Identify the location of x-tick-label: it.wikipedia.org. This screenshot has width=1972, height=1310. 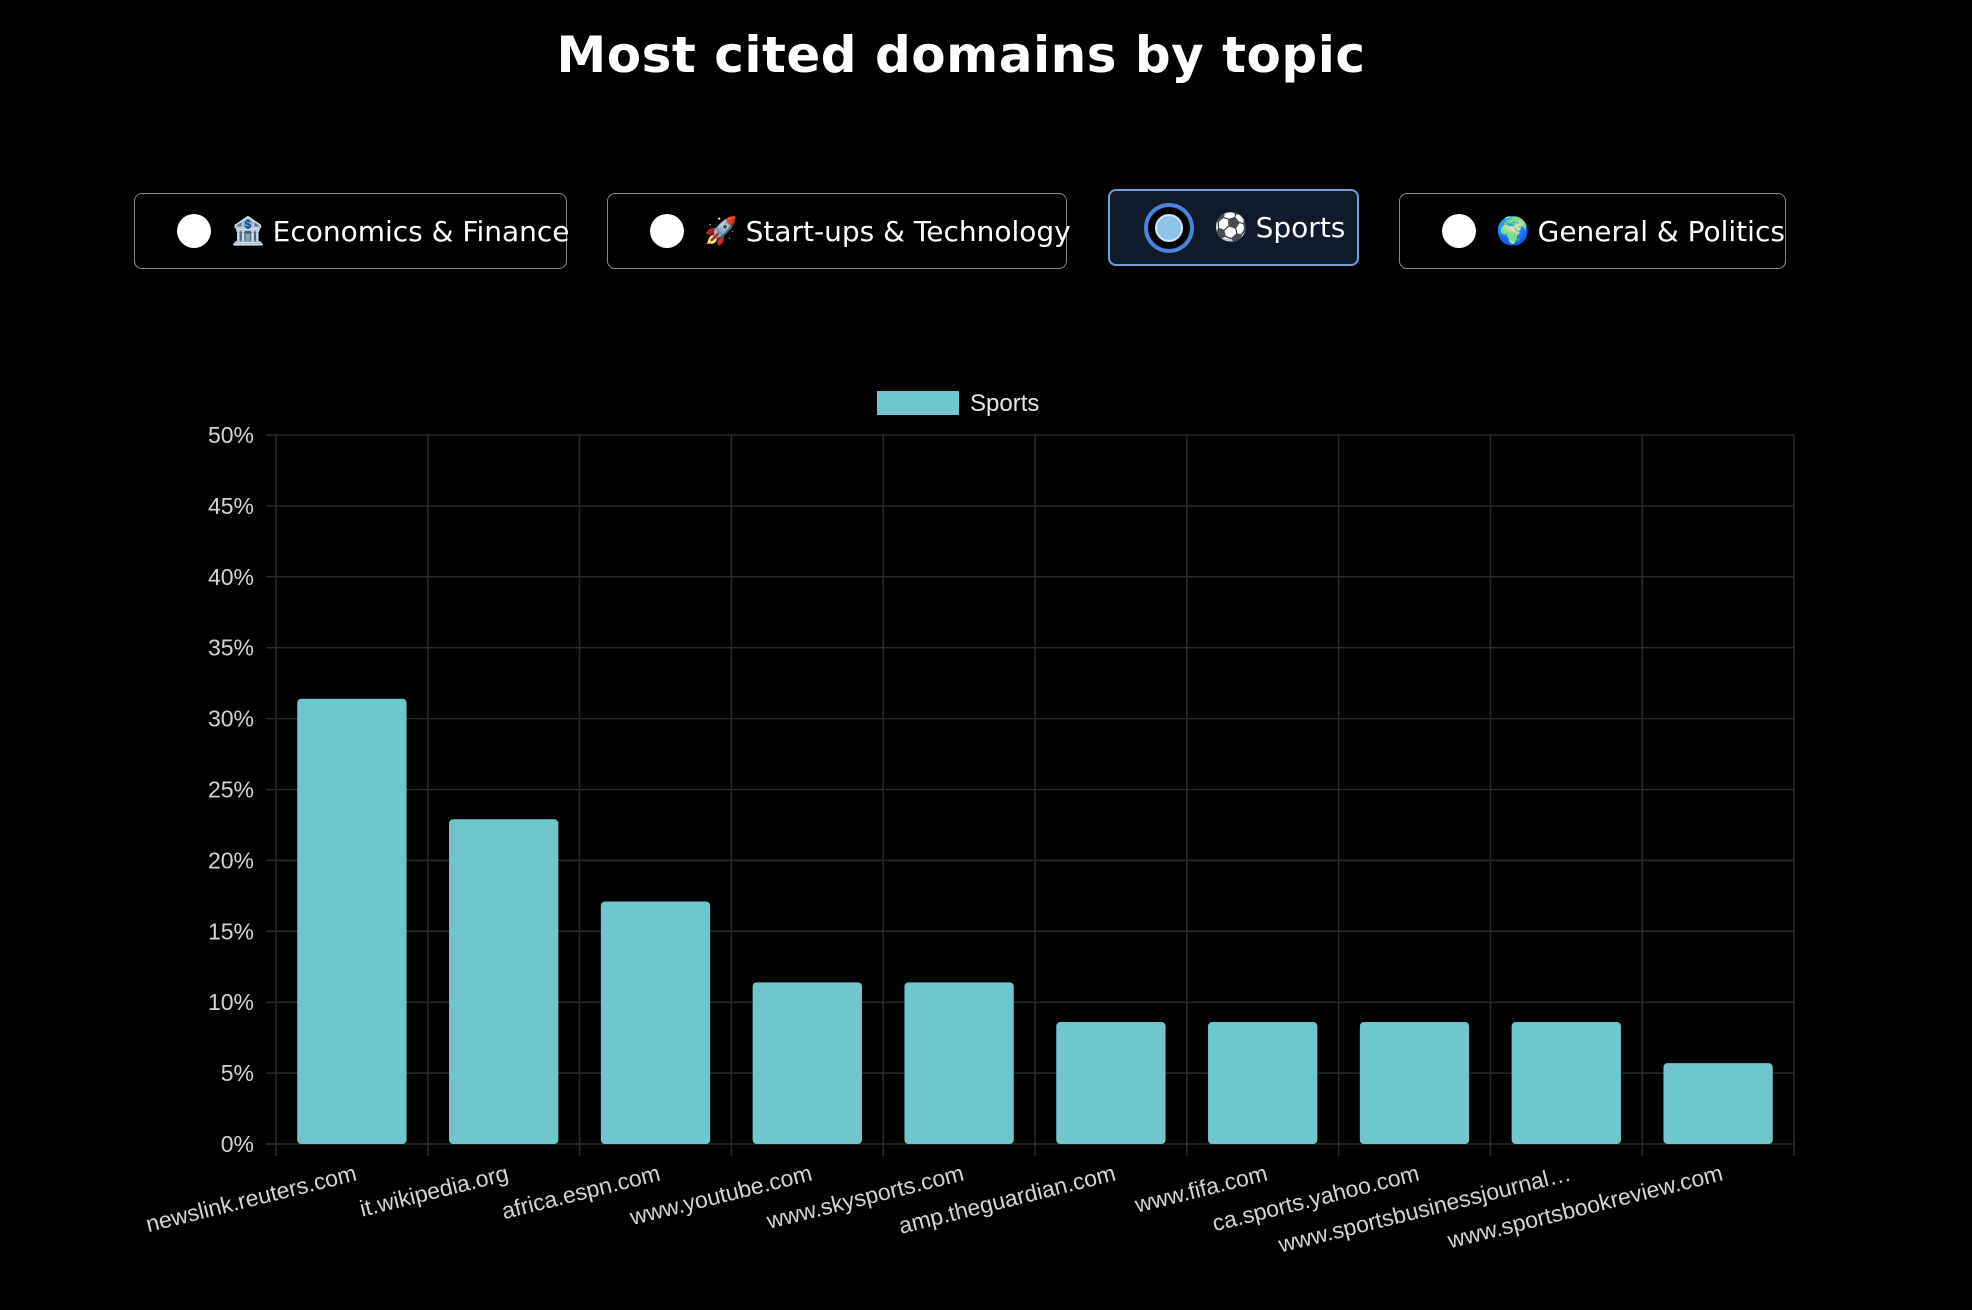
(434, 1191).